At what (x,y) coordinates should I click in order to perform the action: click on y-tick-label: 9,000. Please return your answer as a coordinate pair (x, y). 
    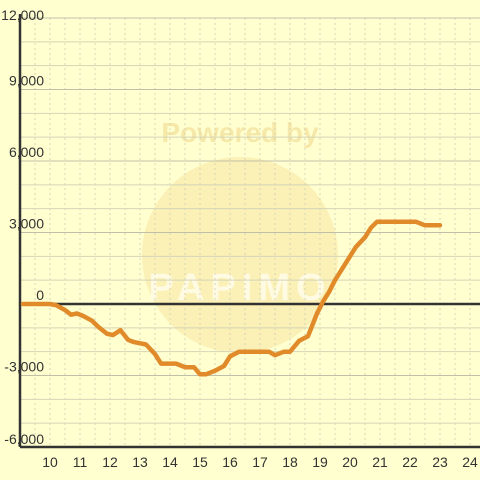
    Looking at the image, I should click on (26, 81).